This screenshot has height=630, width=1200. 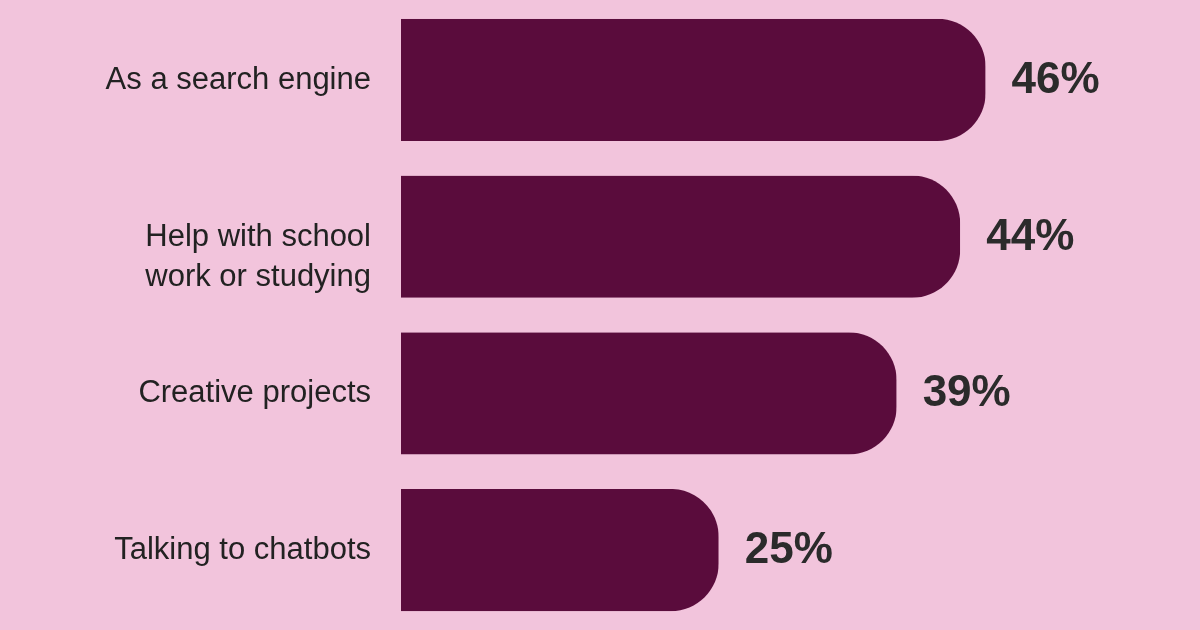 I want to click on y-tick-label: Talking to chatbots, so click(x=242, y=549).